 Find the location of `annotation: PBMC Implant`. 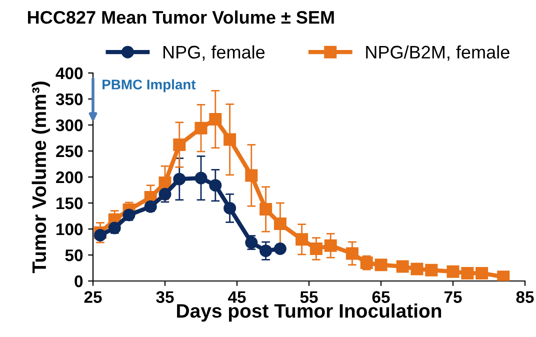

annotation: PBMC Implant is located at coordinates (149, 85).